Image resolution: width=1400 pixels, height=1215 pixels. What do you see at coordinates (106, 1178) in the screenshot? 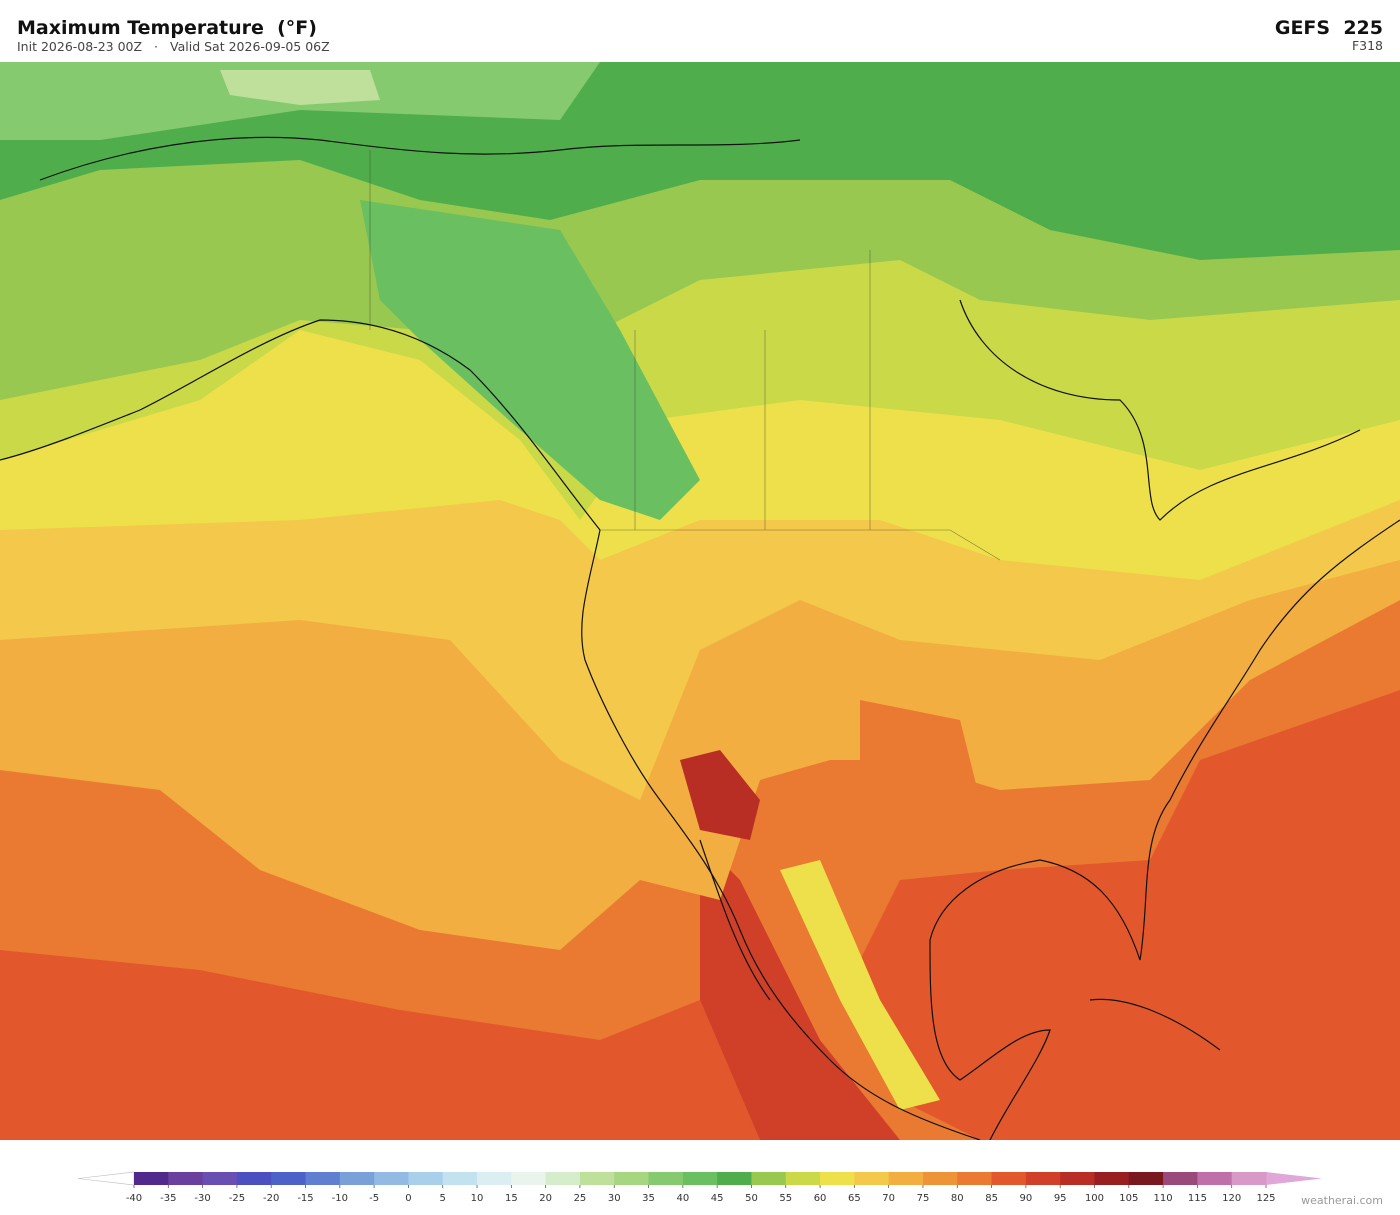
I see `colorbar-under` at bounding box center [106, 1178].